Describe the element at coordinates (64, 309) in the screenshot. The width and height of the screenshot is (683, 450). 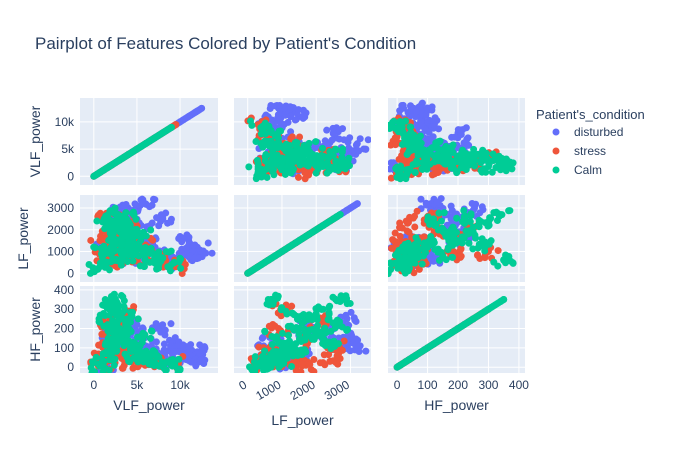
I see `y-tick-label: 300` at that location.